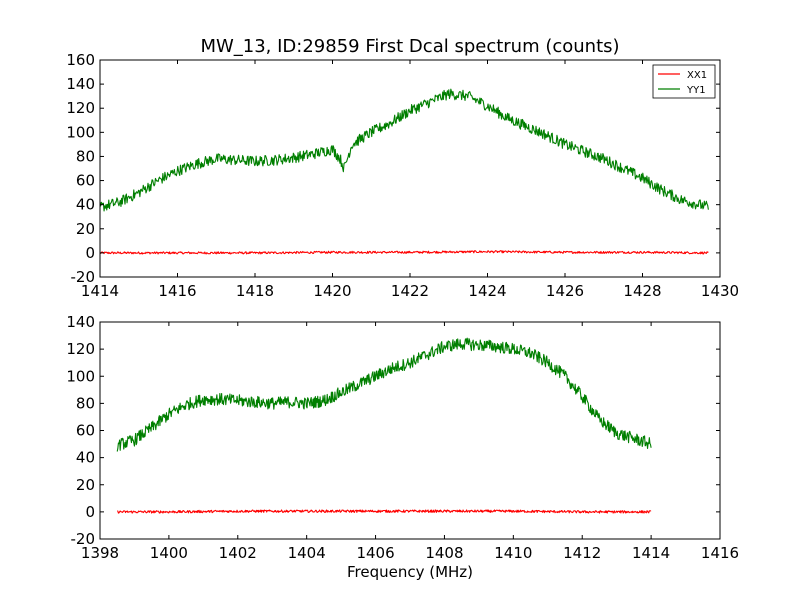  Describe the element at coordinates (384, 394) in the screenshot. I see `bottom-series-yy1-line` at that location.